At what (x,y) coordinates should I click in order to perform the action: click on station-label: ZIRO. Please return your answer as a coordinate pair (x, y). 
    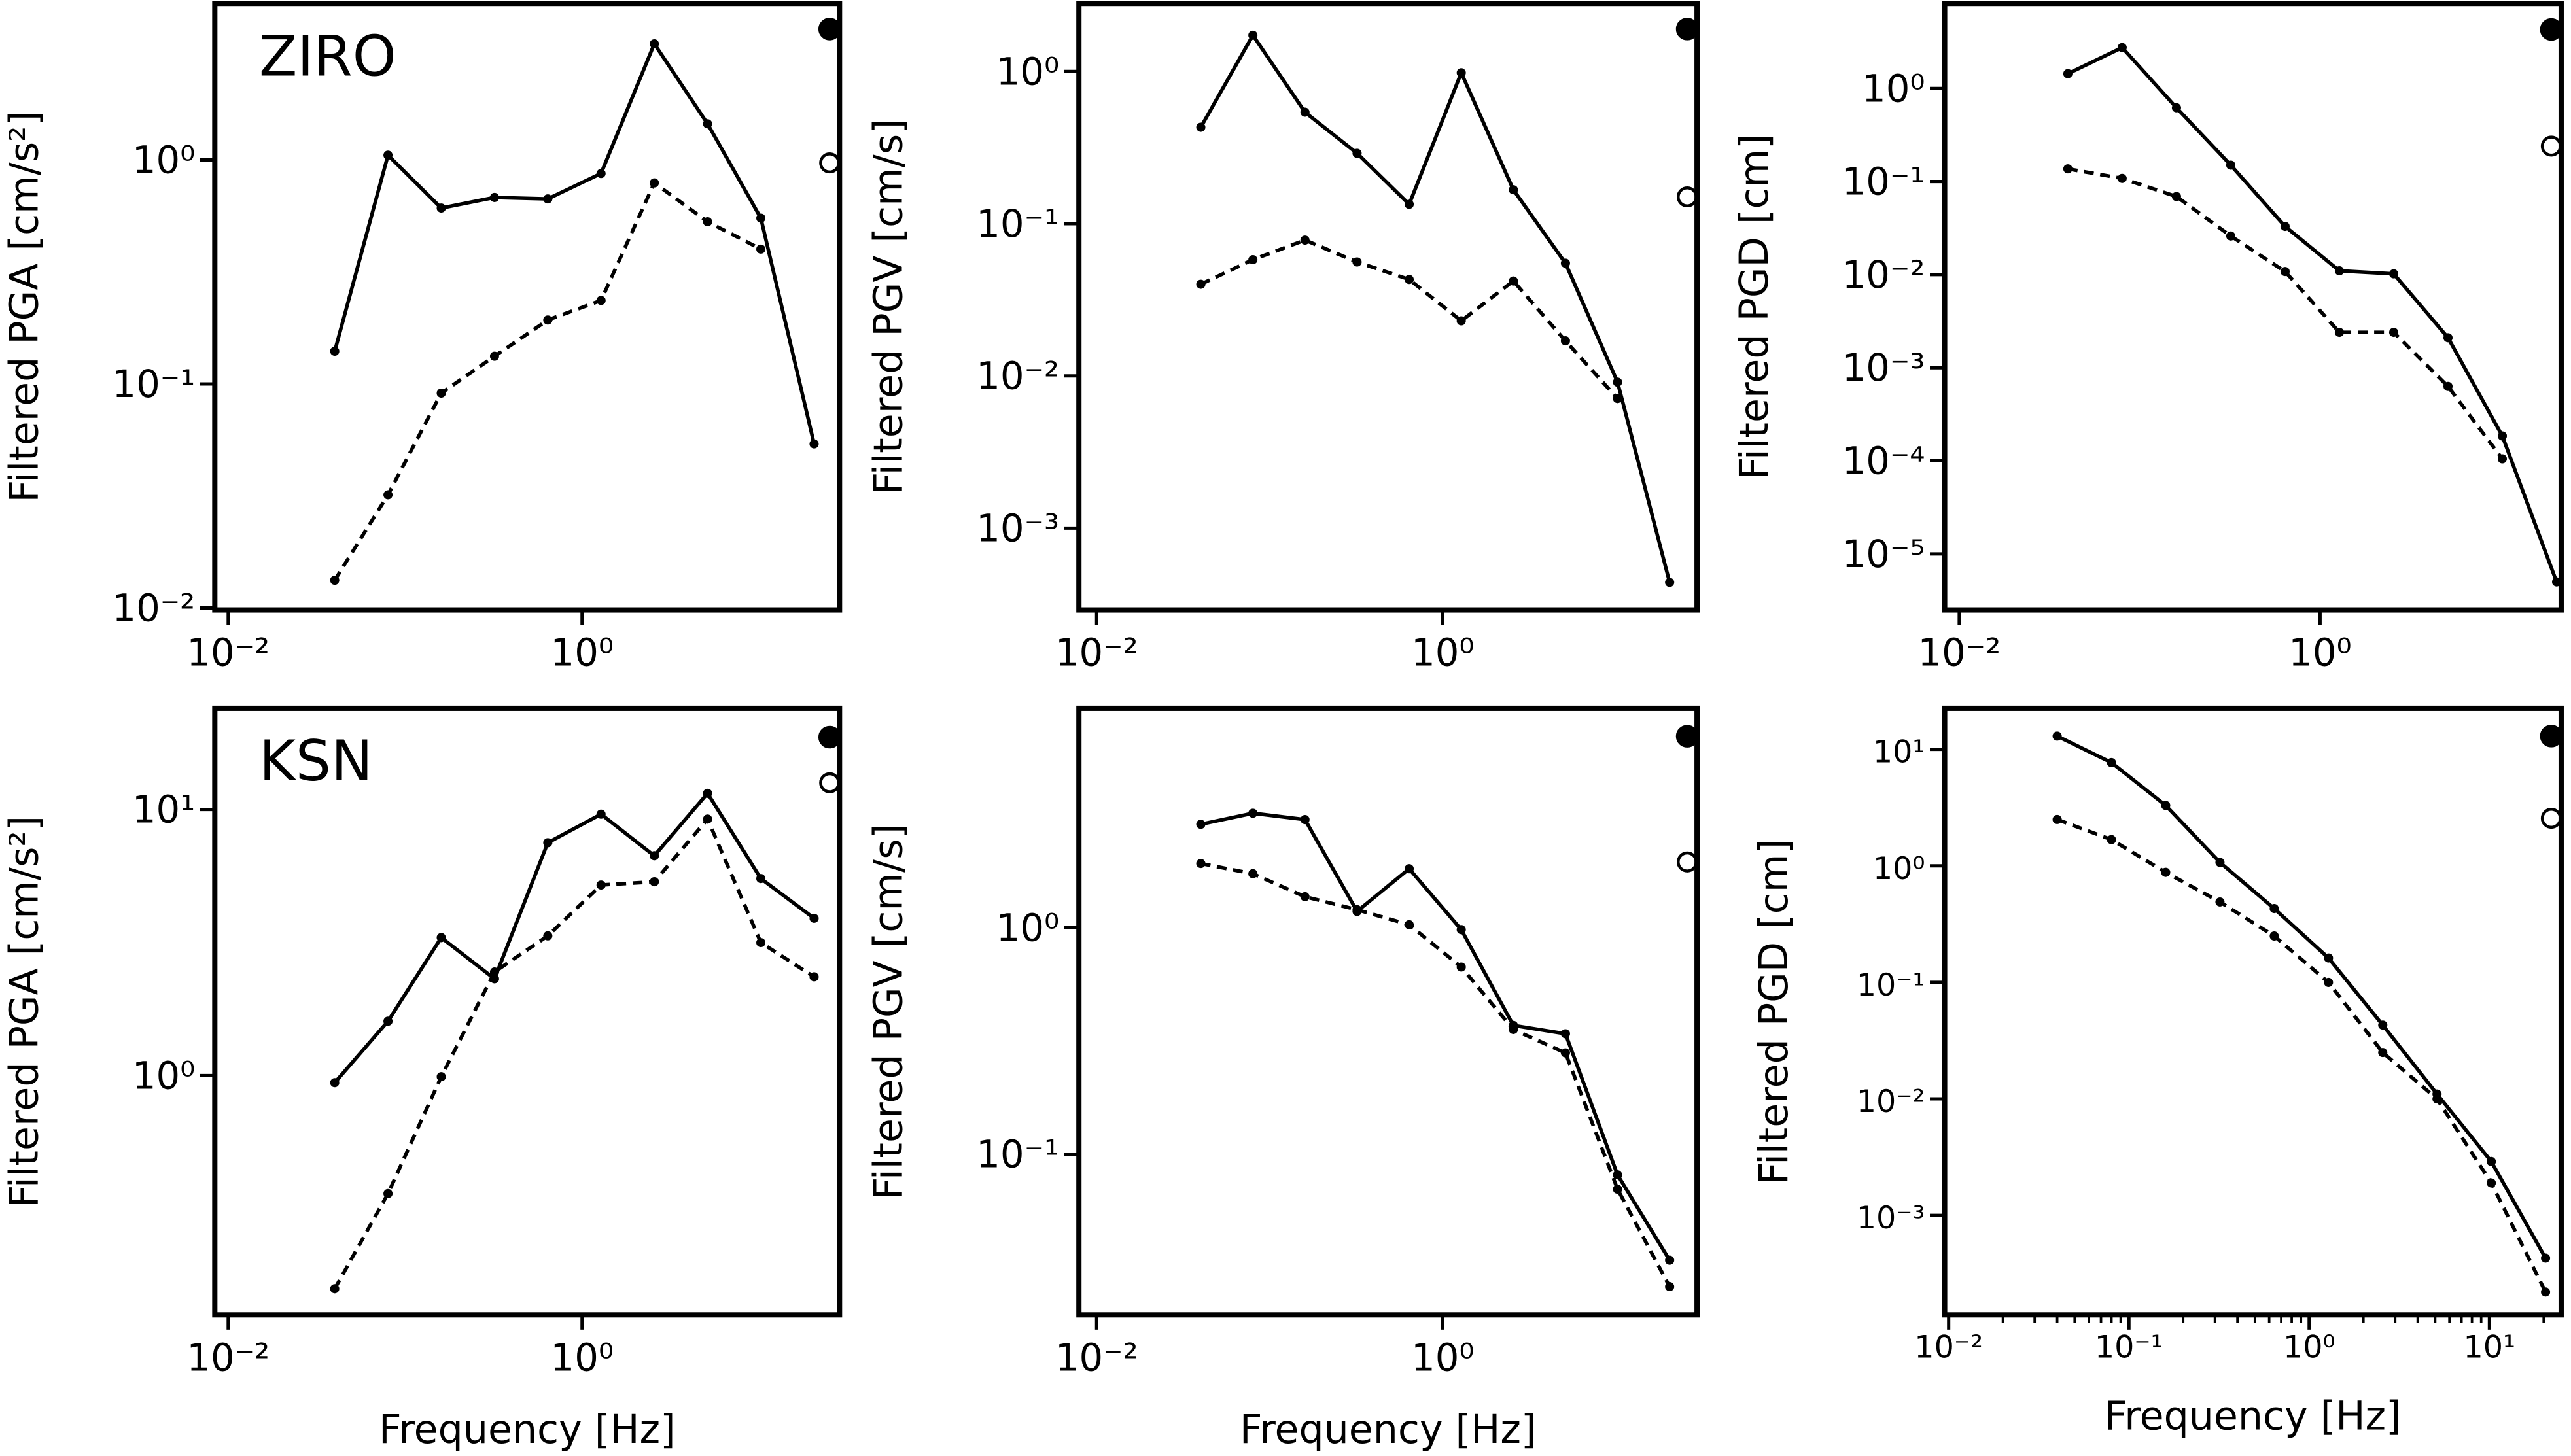
    Looking at the image, I should click on (327, 56).